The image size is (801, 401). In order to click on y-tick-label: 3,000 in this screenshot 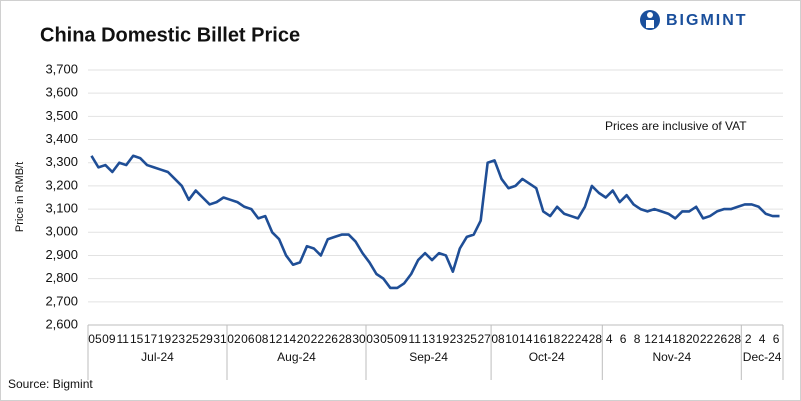, I will do `click(61, 231)`.